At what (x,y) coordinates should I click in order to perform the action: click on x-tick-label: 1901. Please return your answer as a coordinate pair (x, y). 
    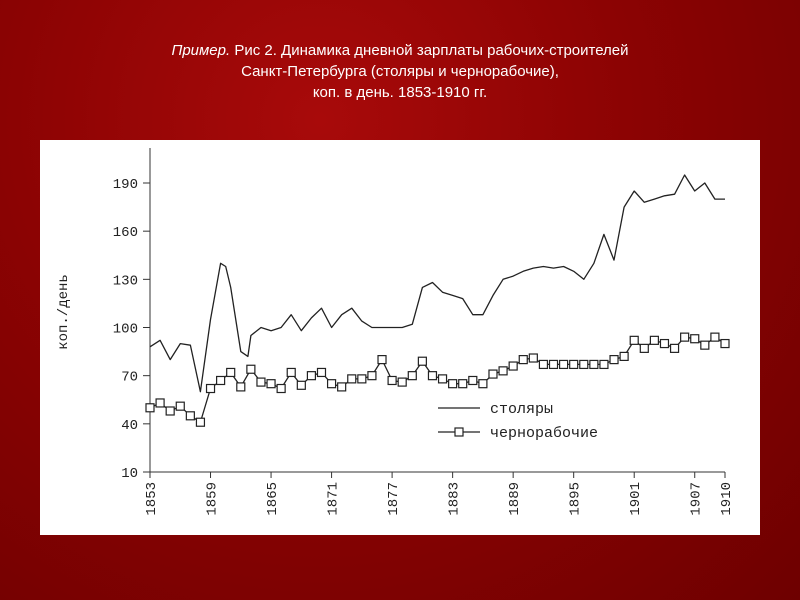
    Looking at the image, I should click on (636, 499).